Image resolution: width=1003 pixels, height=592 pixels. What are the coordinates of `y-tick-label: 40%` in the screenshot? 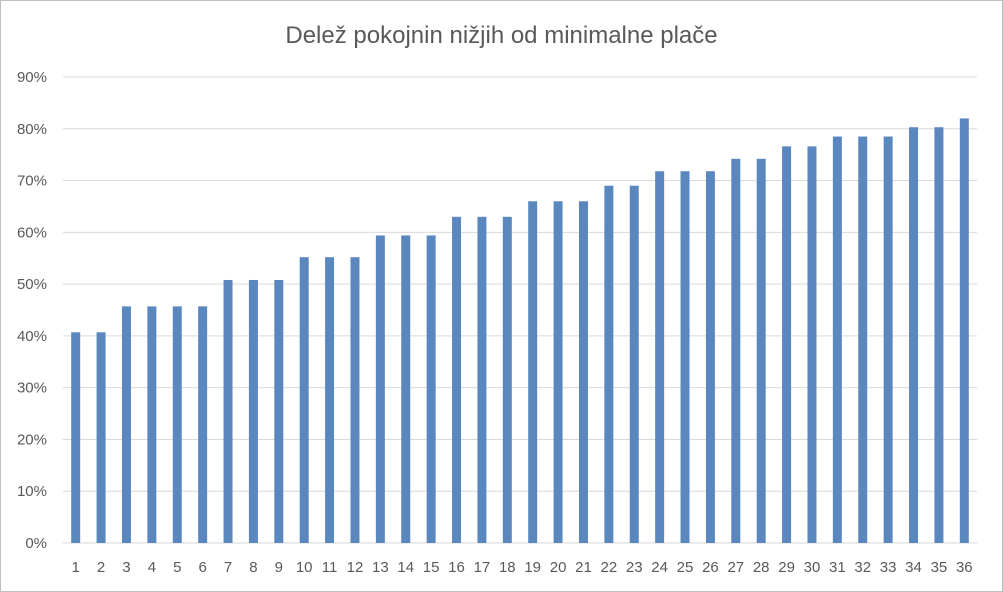 It's located at (32, 336).